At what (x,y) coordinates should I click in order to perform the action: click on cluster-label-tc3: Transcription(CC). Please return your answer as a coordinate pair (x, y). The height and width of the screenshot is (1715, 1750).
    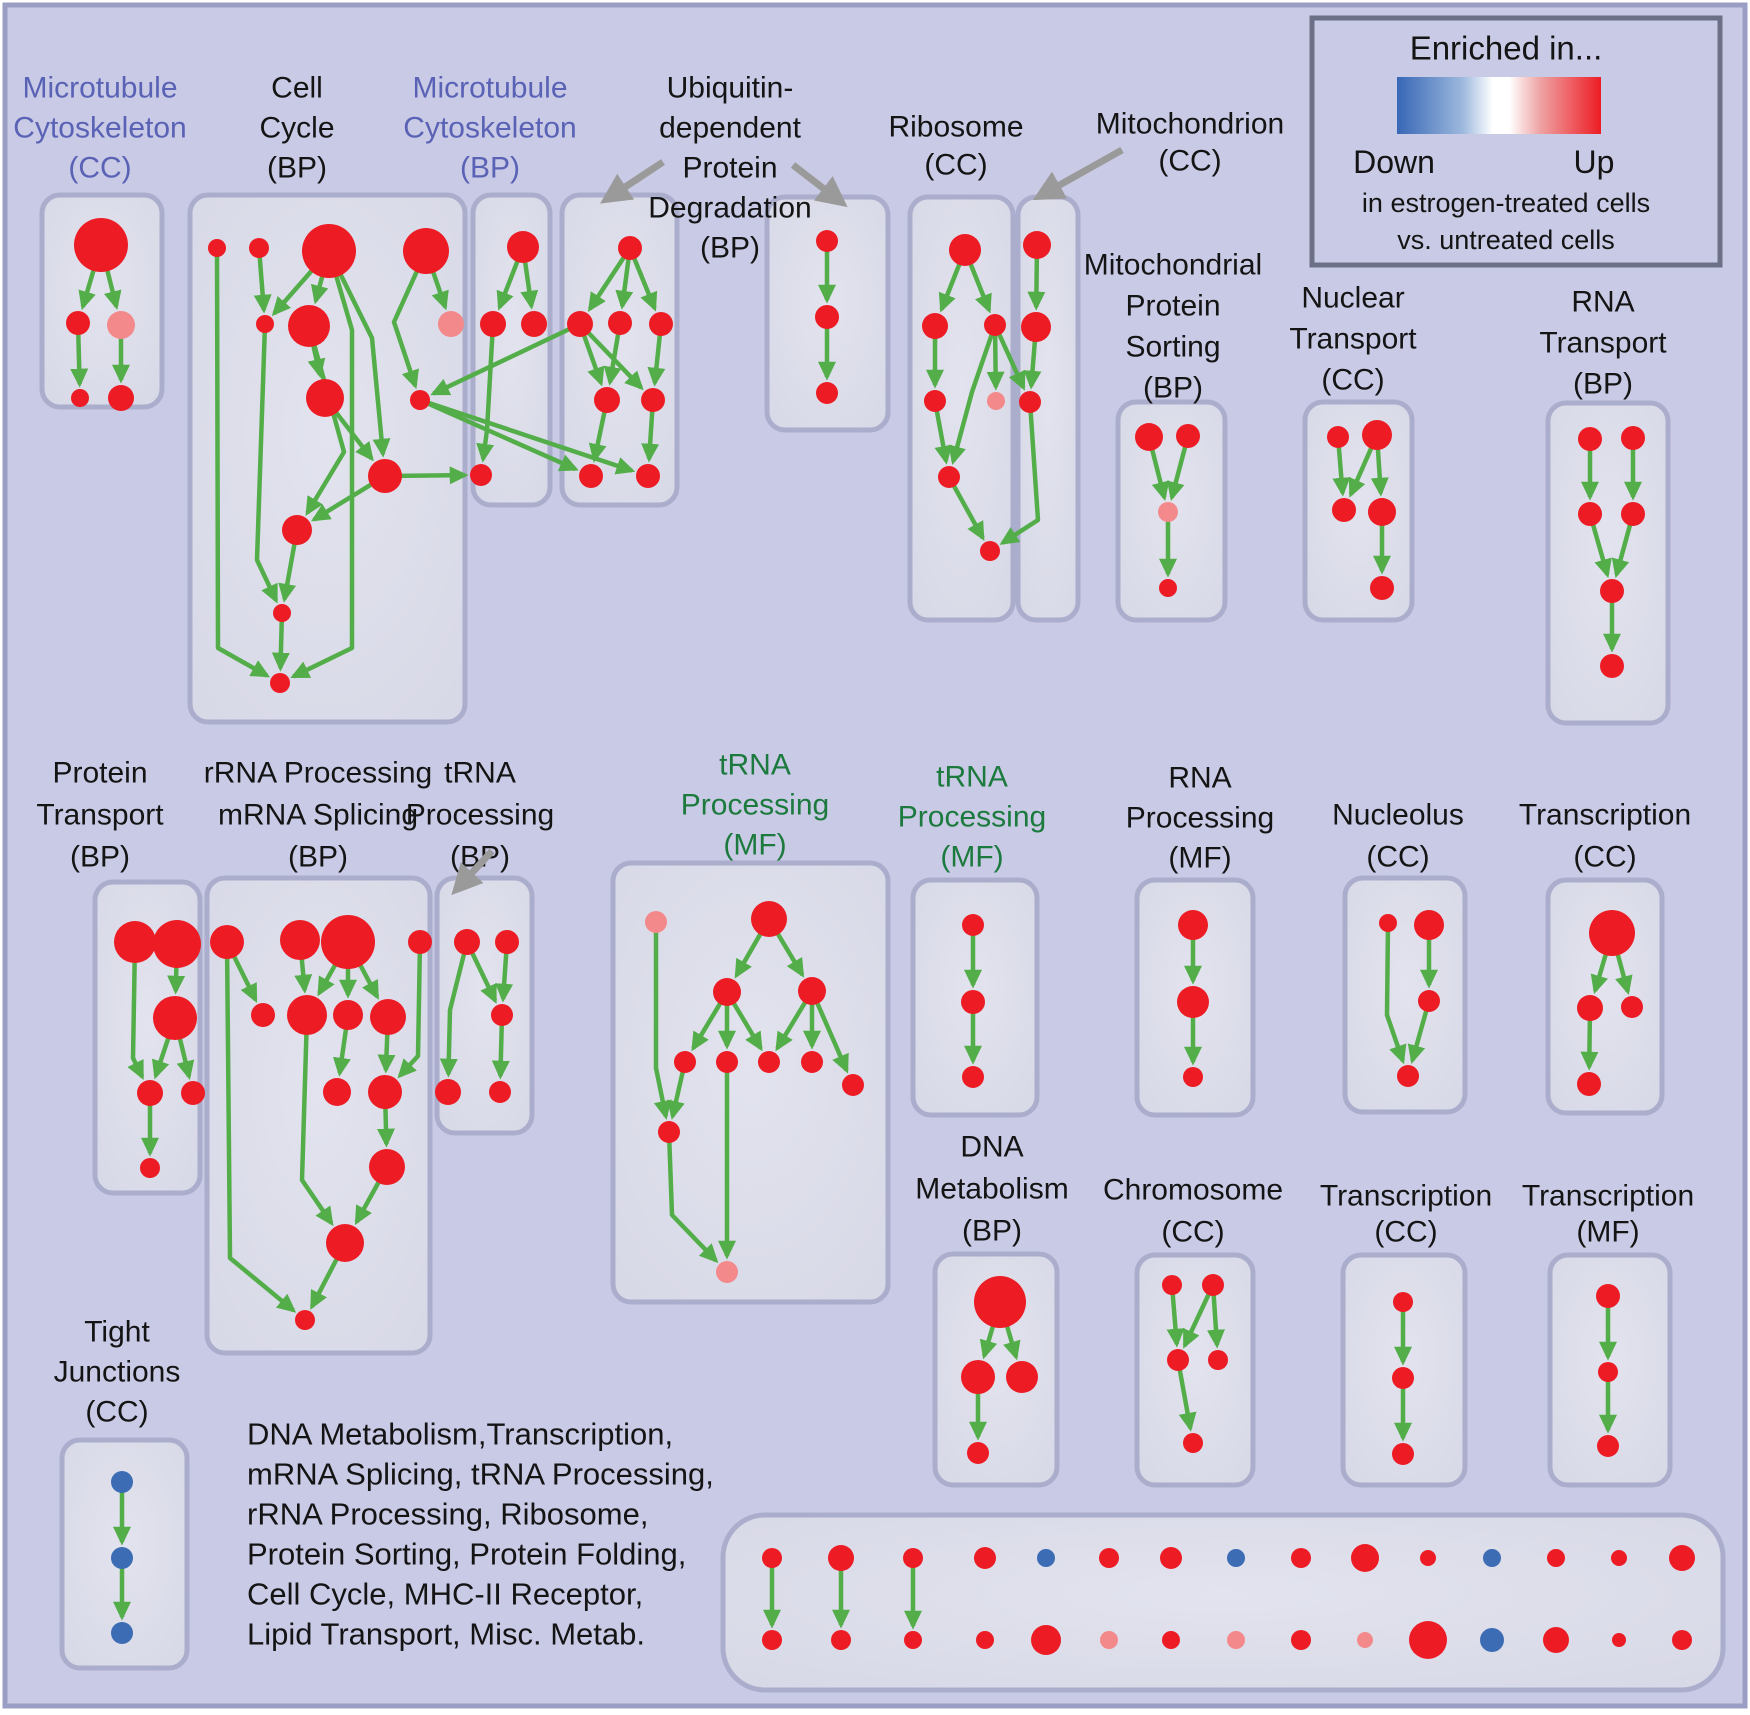
    Looking at the image, I should click on (1406, 1214).